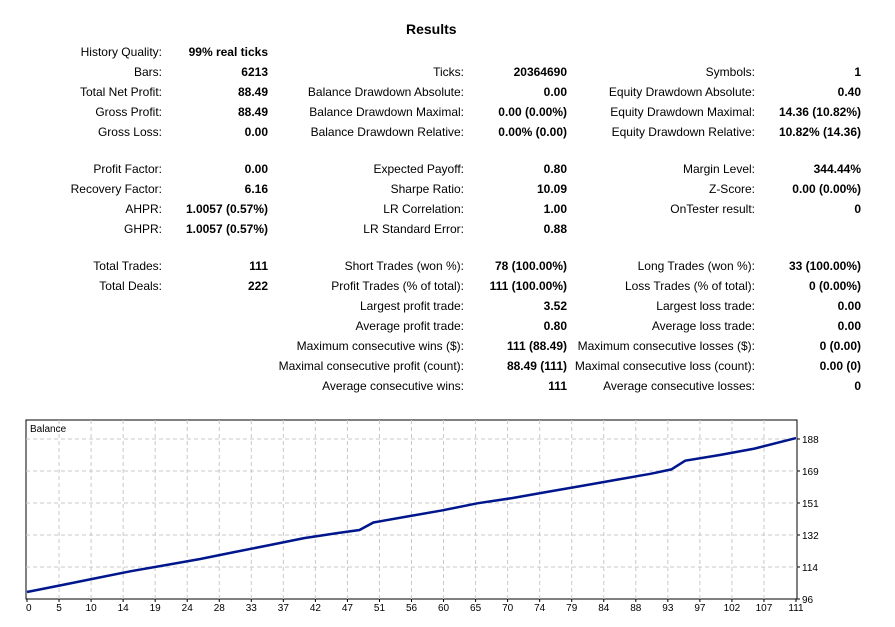 The height and width of the screenshot is (627, 895). Describe the element at coordinates (731, 189) in the screenshot. I see `stat-label: Z-Score:` at that location.